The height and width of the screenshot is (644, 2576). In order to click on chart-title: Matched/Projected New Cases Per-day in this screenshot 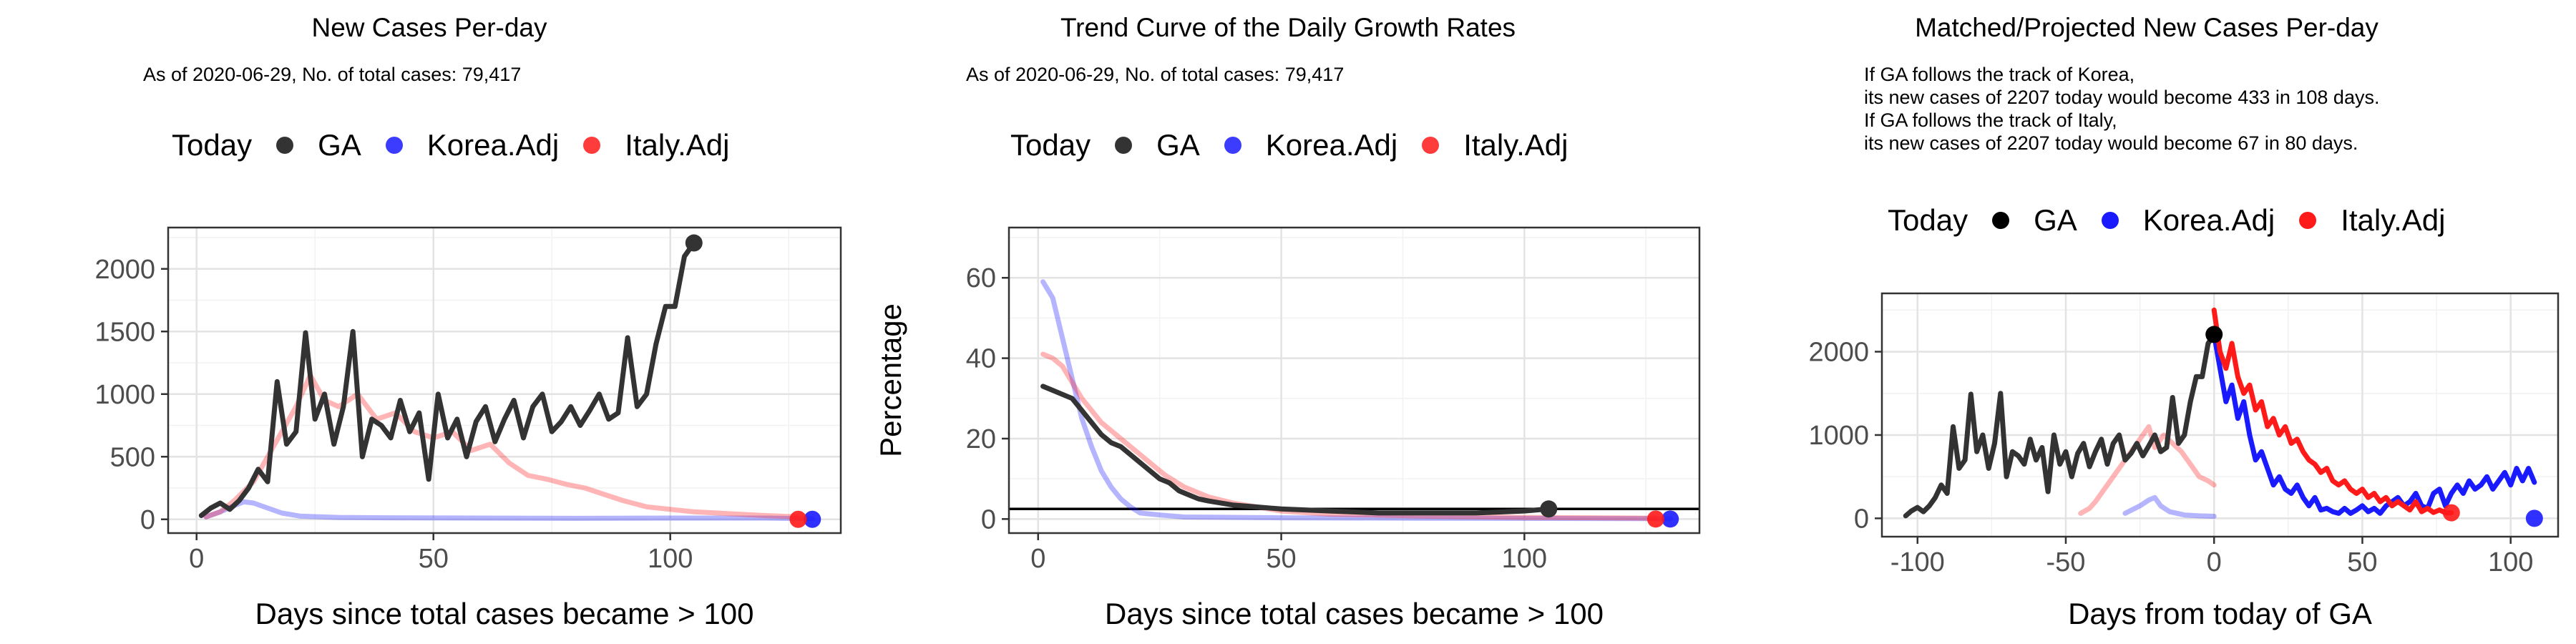, I will do `click(2147, 27)`.